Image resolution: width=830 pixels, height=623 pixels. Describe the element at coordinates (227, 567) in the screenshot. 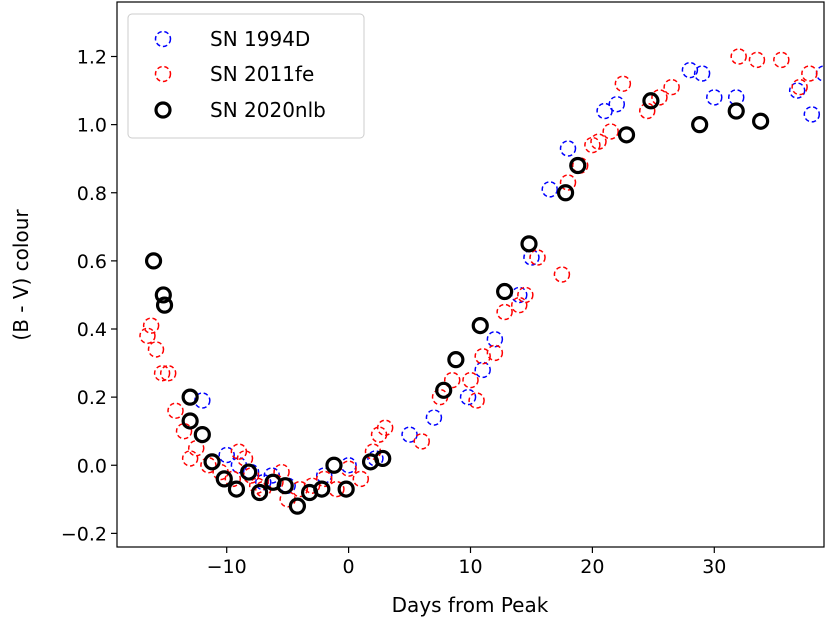

I see `x-tick-label: −10` at that location.